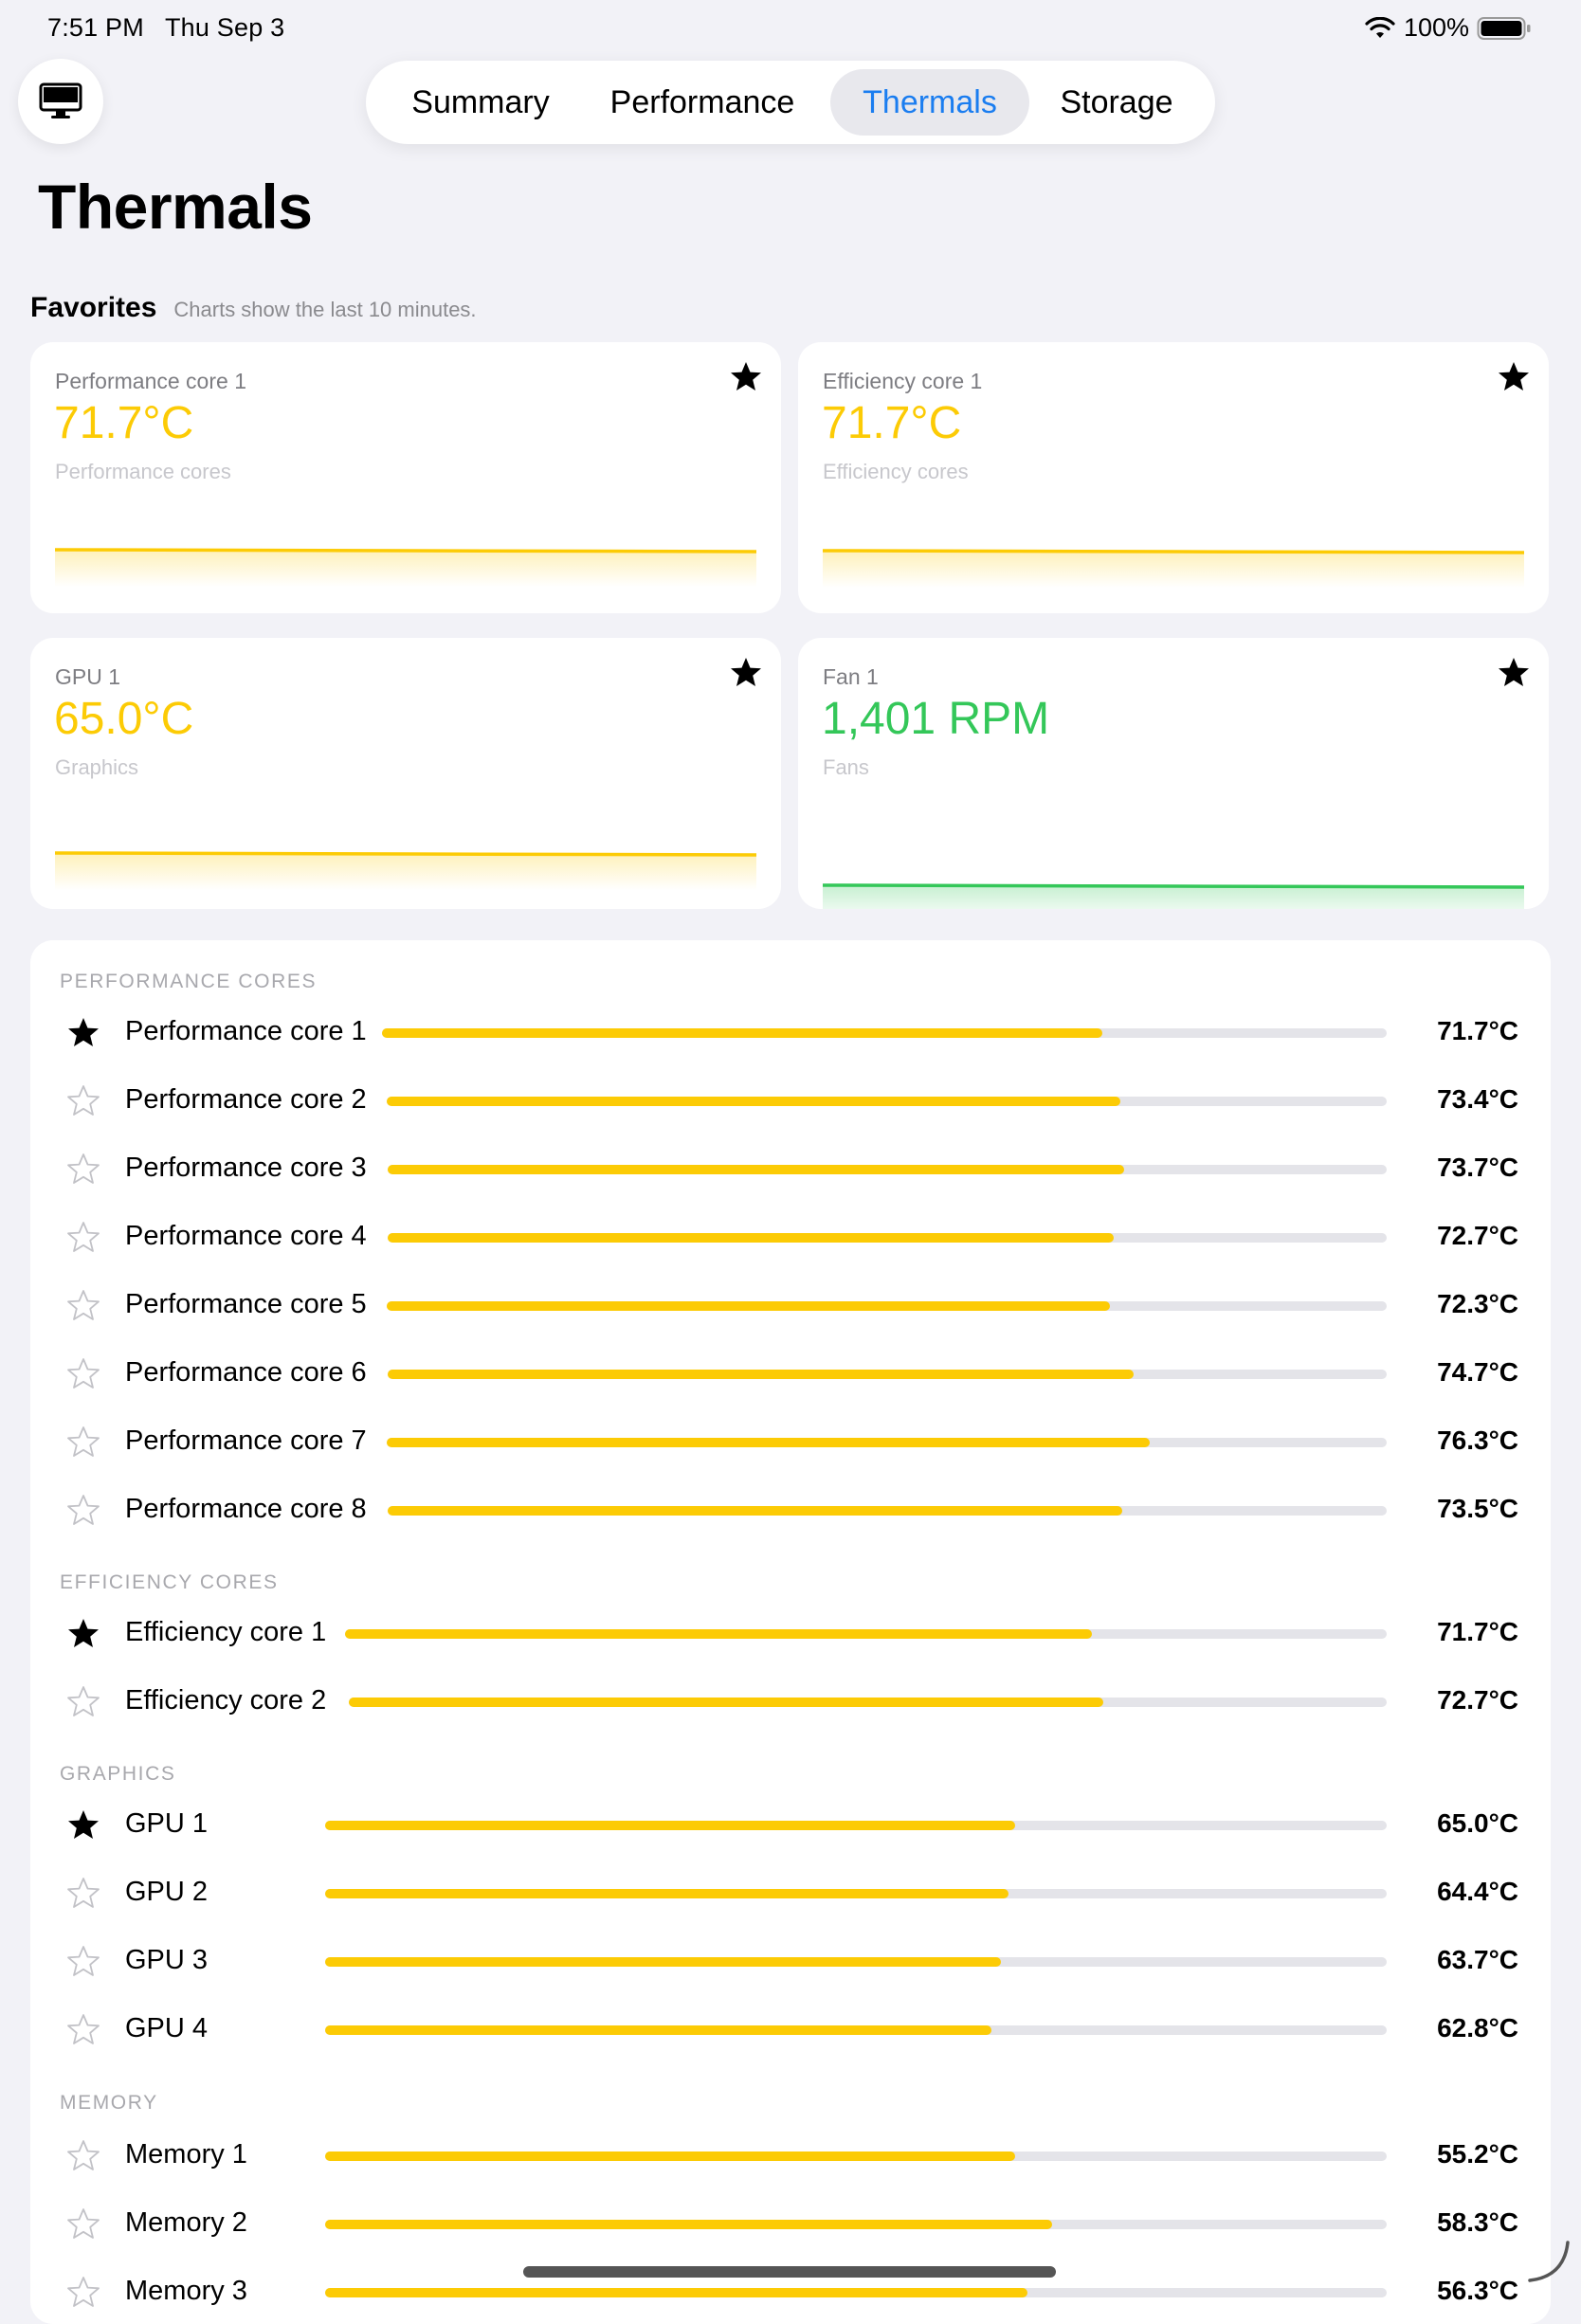 The image size is (1581, 2324). What do you see at coordinates (246, 1440) in the screenshot?
I see `sensor-label: Performance core 7` at bounding box center [246, 1440].